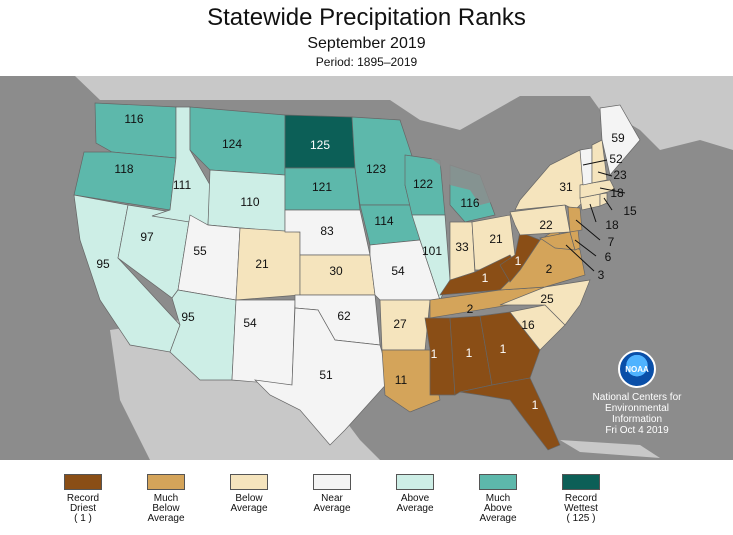 This screenshot has width=733, height=535. Describe the element at coordinates (575, 219) in the screenshot. I see `state-nj` at that location.